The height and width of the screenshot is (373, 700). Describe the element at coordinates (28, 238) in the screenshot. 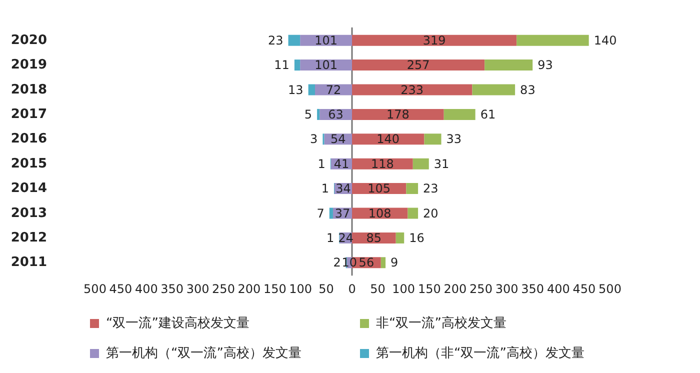

I see `y-tick-label: 2012` at that location.